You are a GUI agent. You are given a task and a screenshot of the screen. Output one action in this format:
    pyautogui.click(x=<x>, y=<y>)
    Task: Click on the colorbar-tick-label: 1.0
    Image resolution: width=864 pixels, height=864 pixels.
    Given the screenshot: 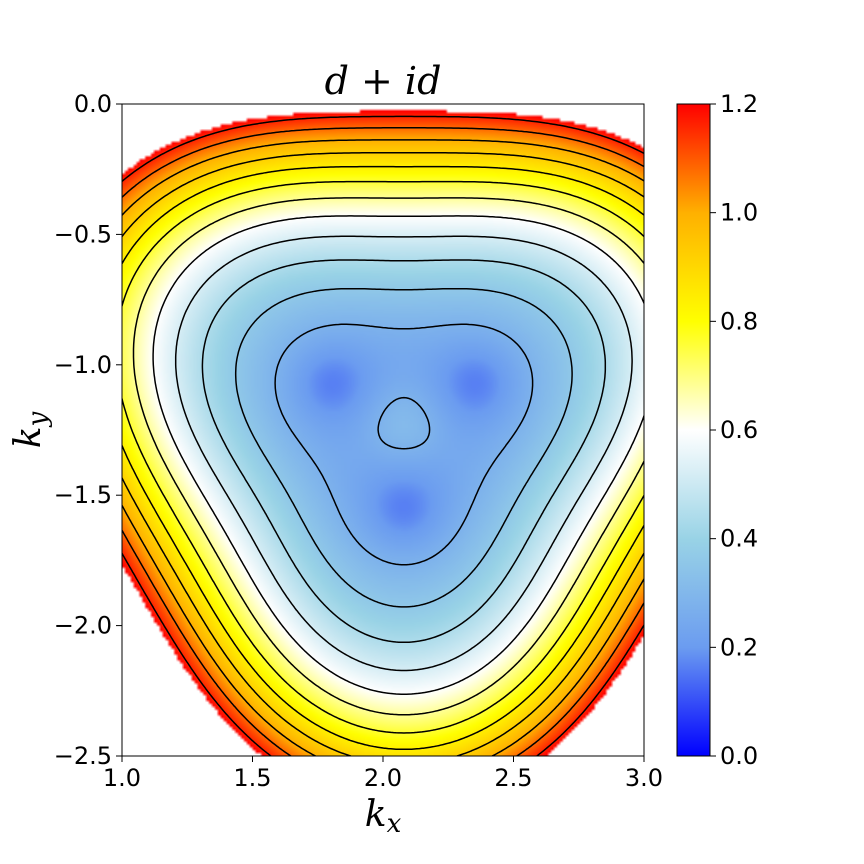 What is the action you would take?
    pyautogui.click(x=739, y=213)
    